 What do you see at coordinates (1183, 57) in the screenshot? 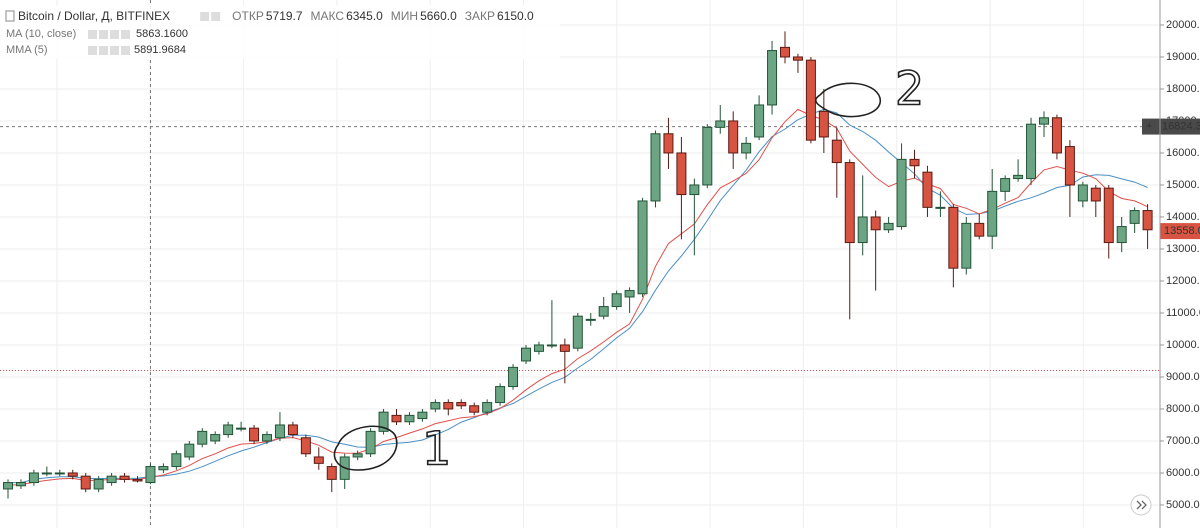
I see `y-tick-label: 19000.0` at bounding box center [1183, 57].